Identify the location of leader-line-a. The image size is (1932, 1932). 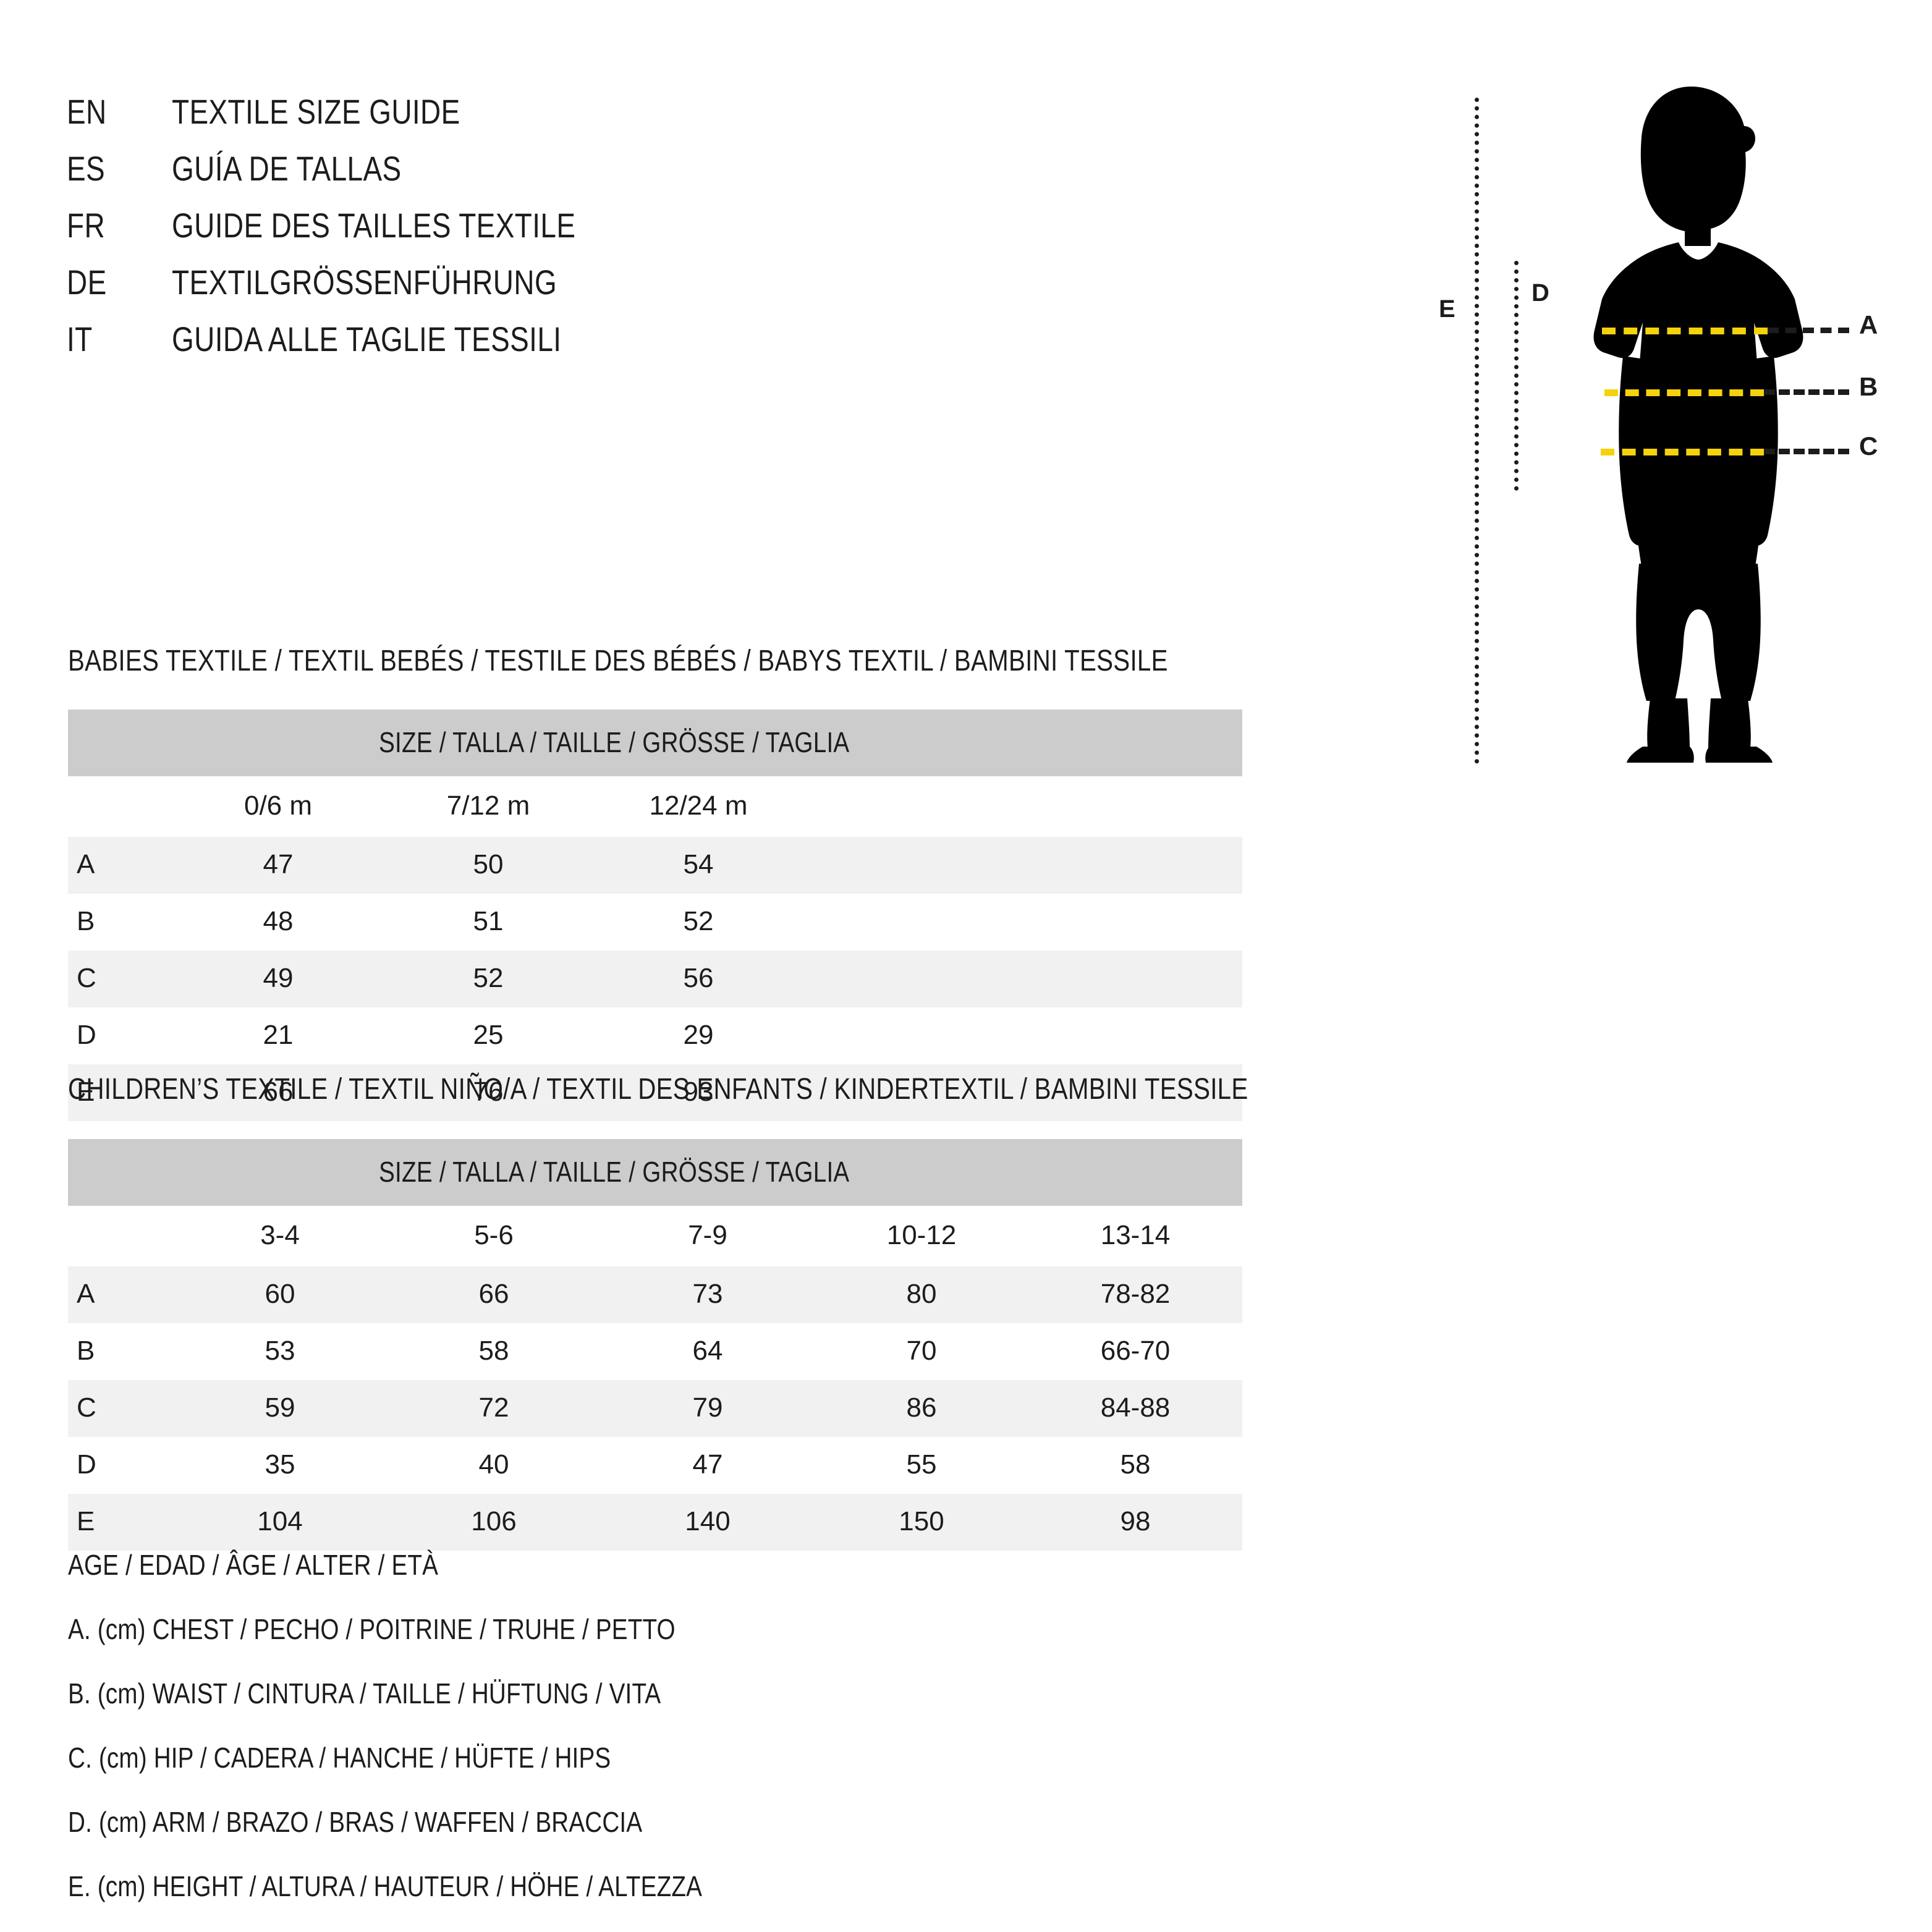
(1808, 330).